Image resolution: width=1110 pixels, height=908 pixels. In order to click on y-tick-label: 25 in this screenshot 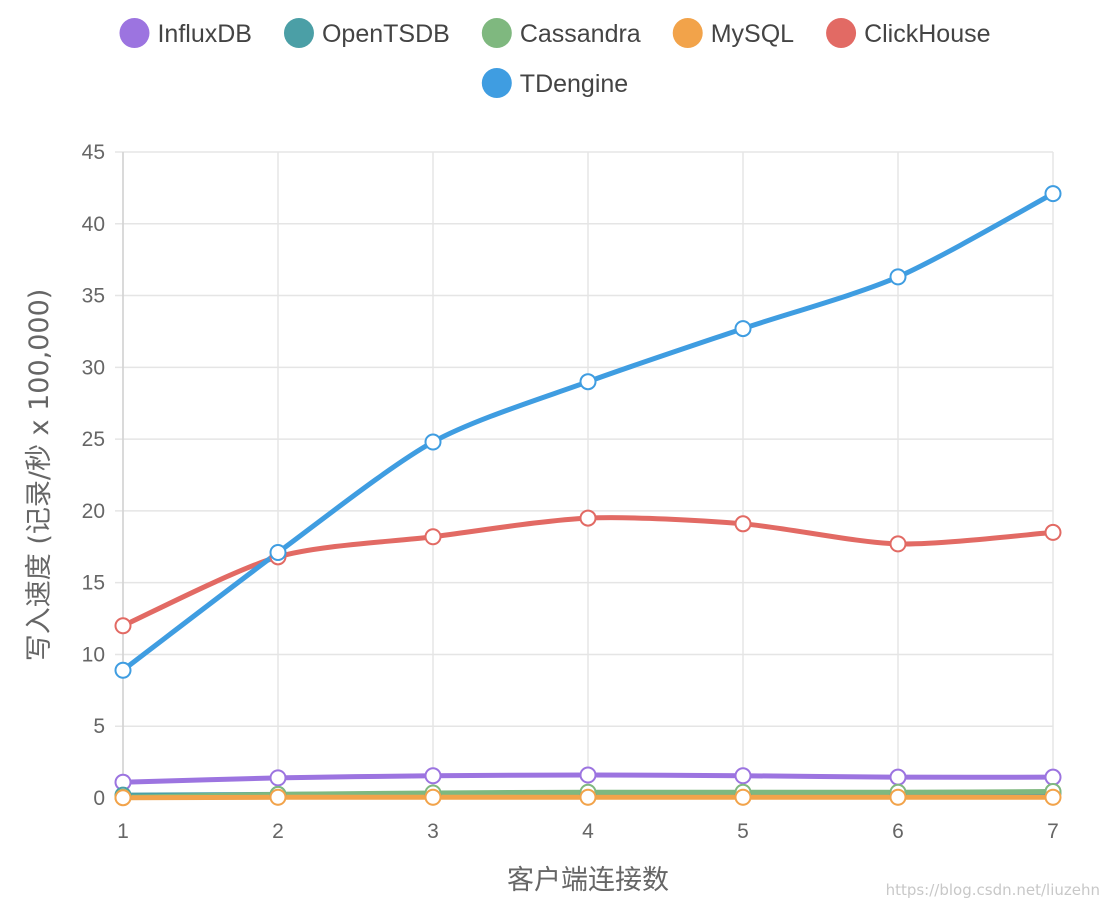, I will do `click(93, 439)`.